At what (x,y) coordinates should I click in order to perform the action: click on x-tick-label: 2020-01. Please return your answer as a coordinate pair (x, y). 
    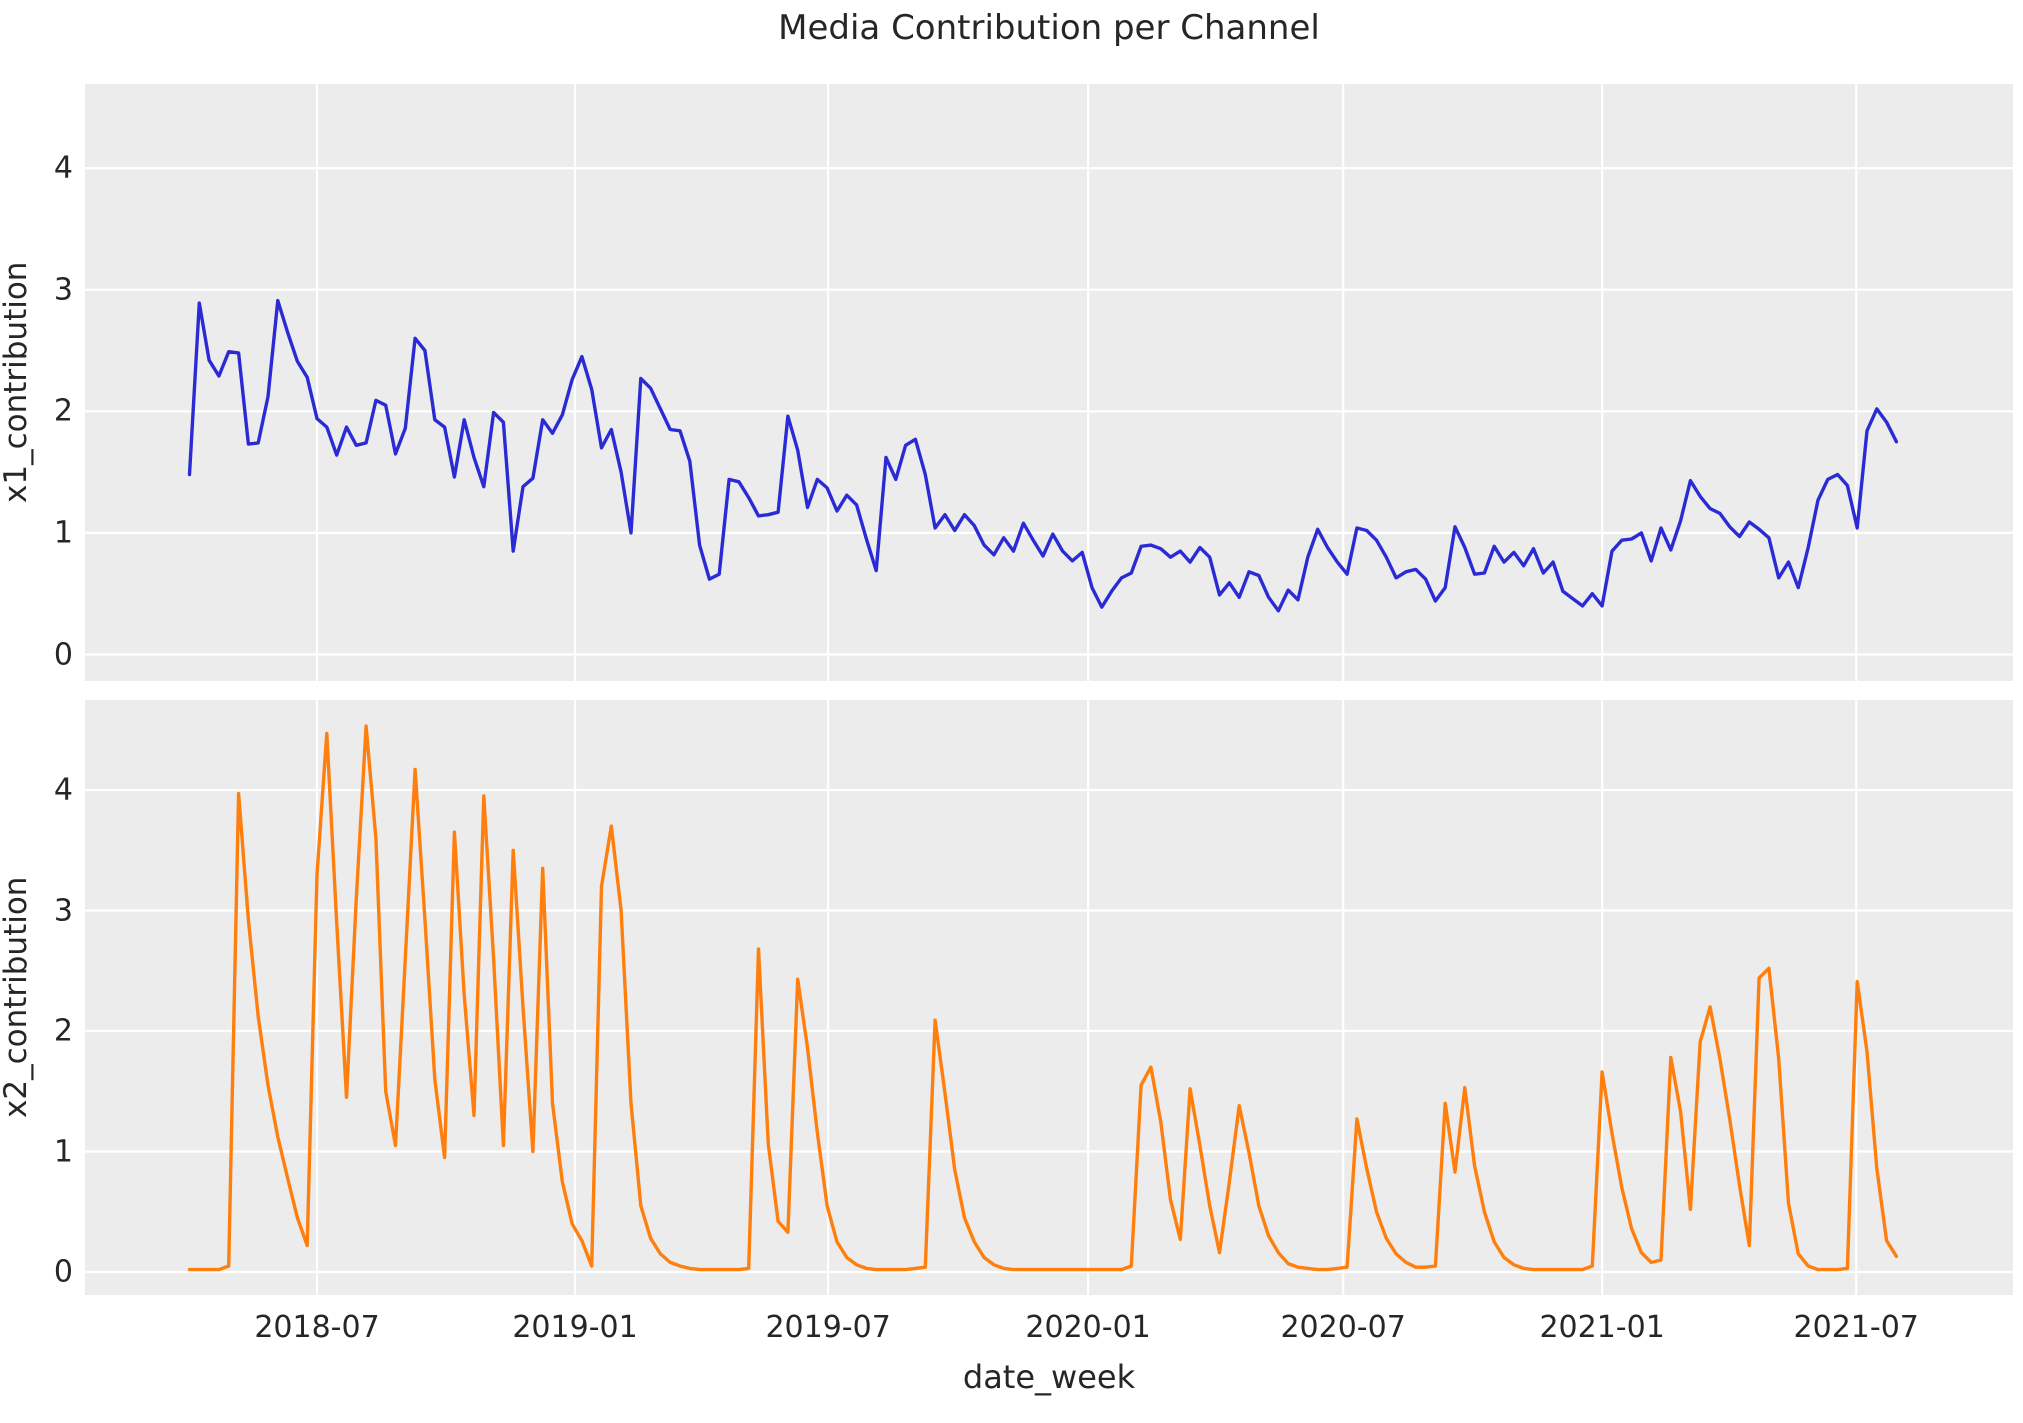
    Looking at the image, I should click on (1088, 1327).